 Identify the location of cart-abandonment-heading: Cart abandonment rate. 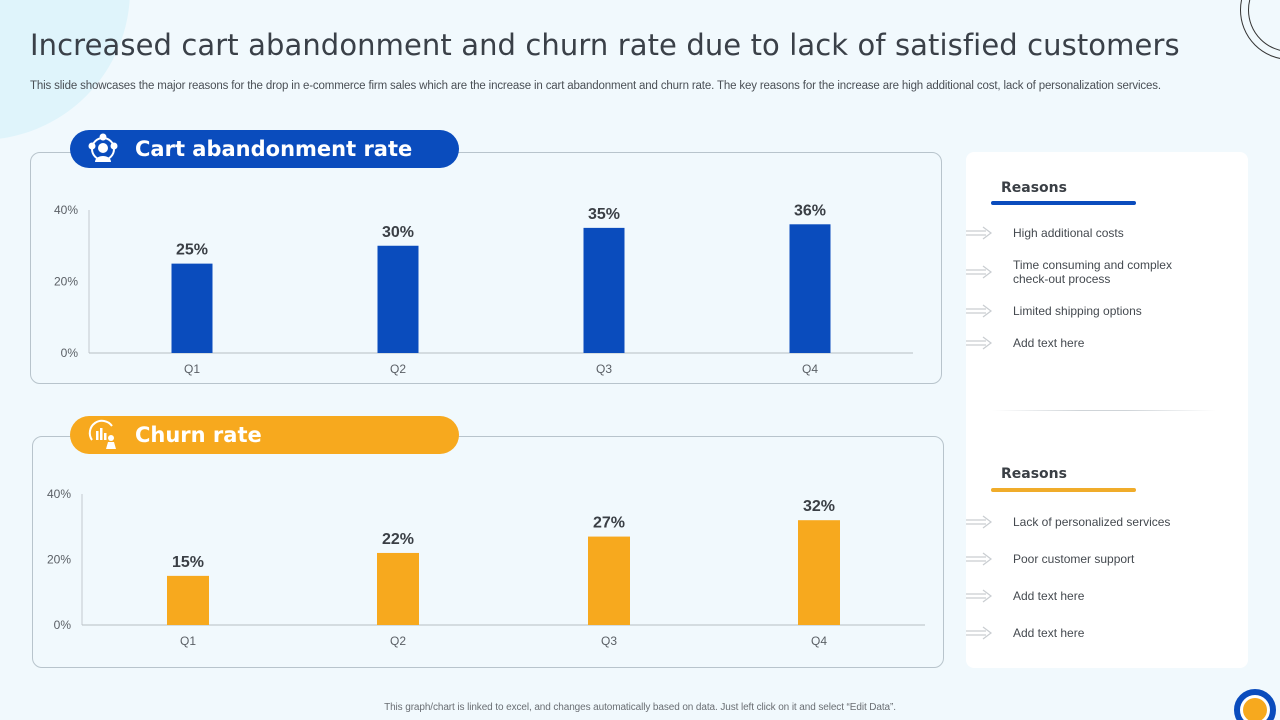
(264, 149).